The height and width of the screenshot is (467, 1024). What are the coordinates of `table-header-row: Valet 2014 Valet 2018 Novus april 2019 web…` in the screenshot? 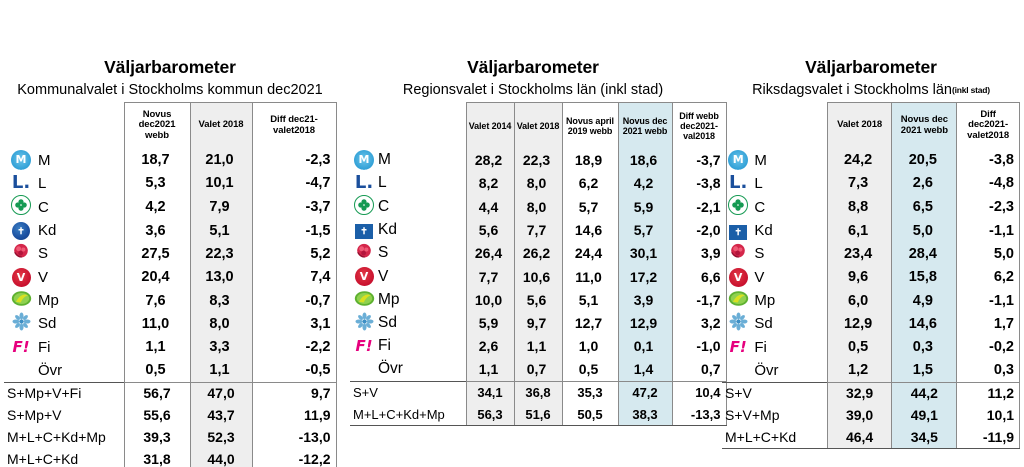 It's located at (538, 125).